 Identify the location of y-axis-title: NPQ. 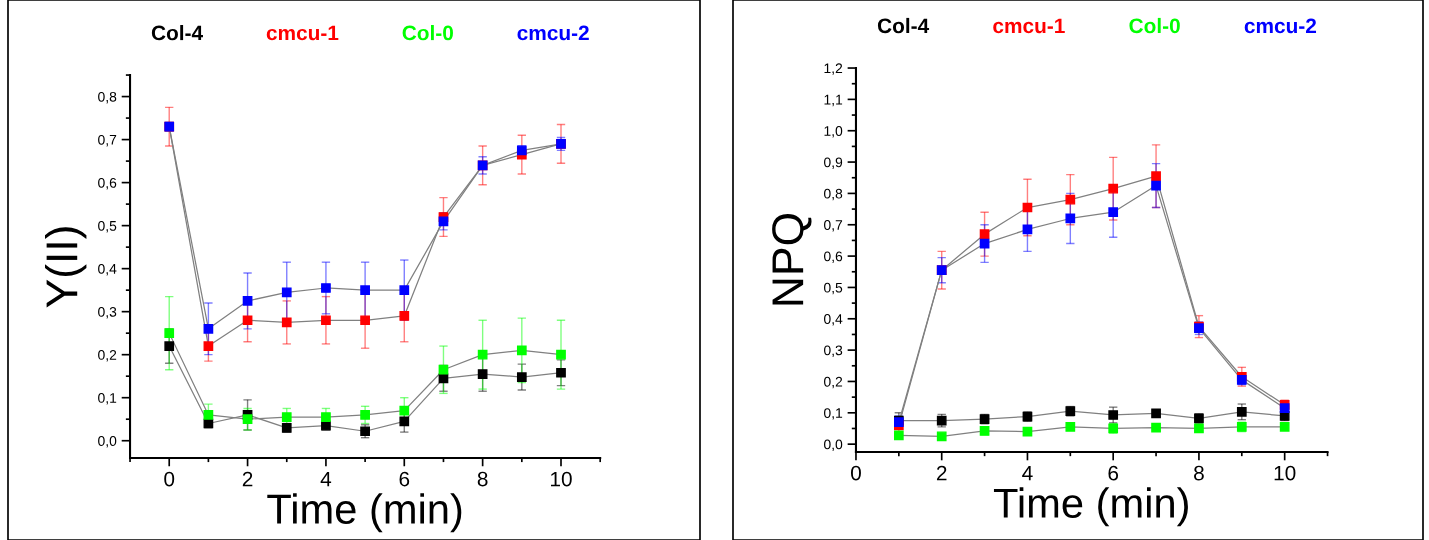
(792, 259).